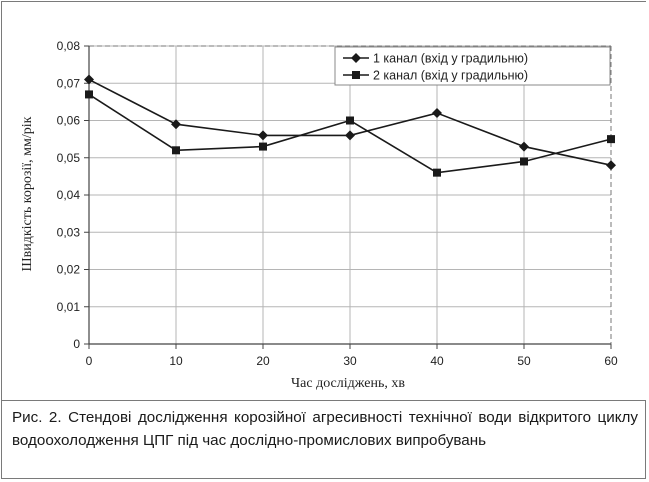 Image resolution: width=649 pixels, height=482 pixels. What do you see at coordinates (263, 361) in the screenshot?
I see `x-tick-label: 20` at bounding box center [263, 361].